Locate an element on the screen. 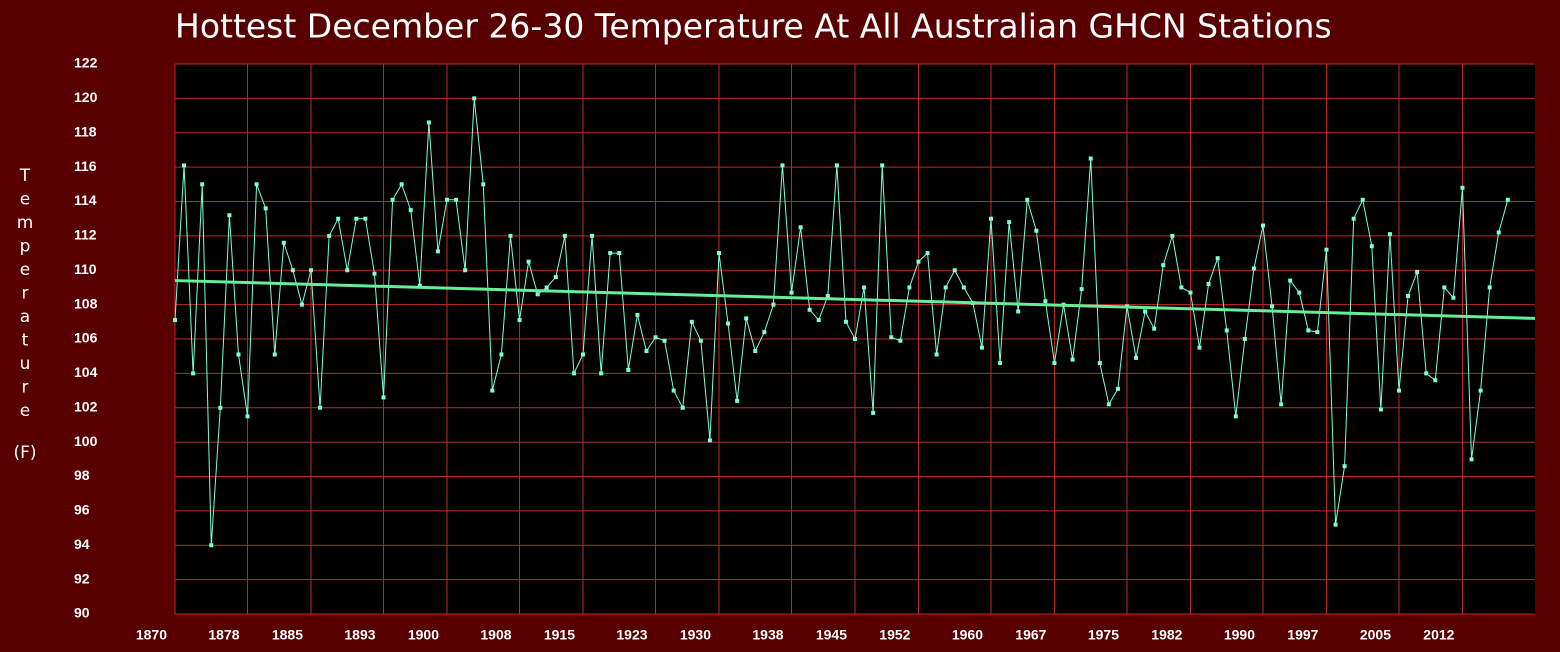 This screenshot has width=1560, height=652. y-tick-label: 98 is located at coordinates (82, 475).